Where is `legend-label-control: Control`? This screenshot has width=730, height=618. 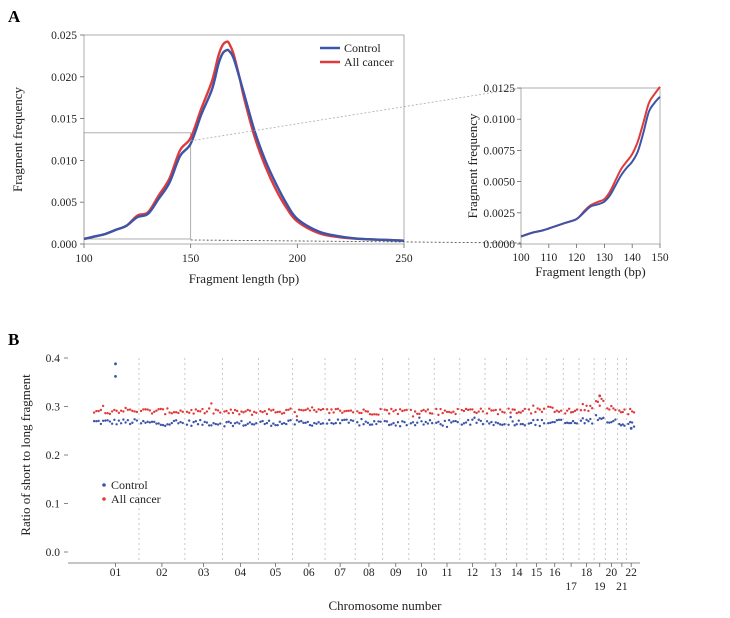 legend-label-control: Control is located at coordinates (362, 48).